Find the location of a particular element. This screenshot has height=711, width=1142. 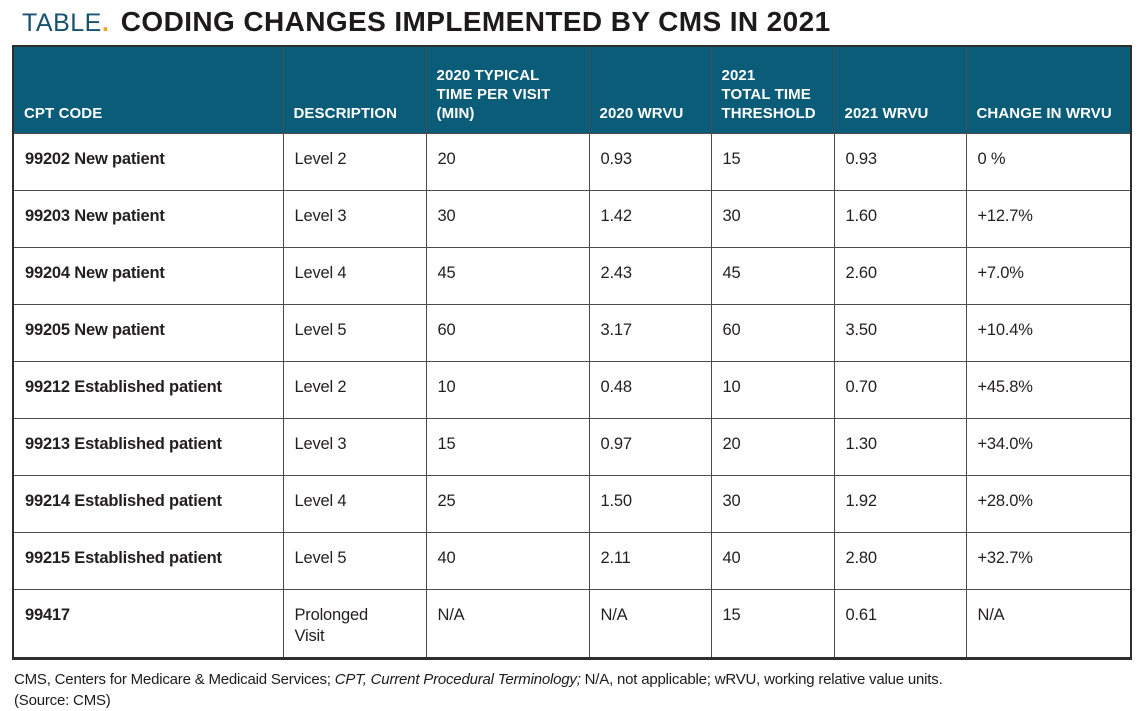

cell-cpt-code: 99214 Established patient is located at coordinates (148, 503).